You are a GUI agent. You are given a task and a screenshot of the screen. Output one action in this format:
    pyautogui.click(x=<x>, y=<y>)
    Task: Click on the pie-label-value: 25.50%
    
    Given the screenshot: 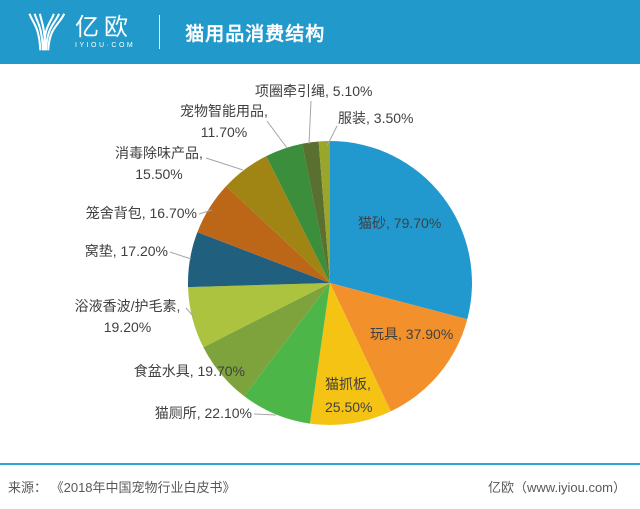 What is the action you would take?
    pyautogui.click(x=349, y=407)
    